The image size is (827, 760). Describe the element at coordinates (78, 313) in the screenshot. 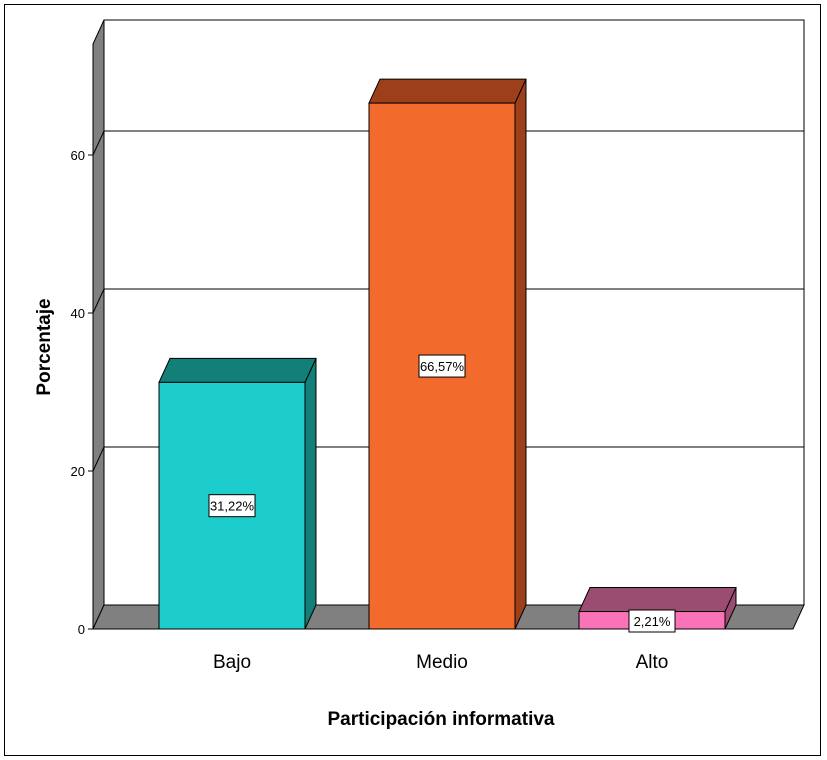

I see `y-tick-label: 40` at that location.